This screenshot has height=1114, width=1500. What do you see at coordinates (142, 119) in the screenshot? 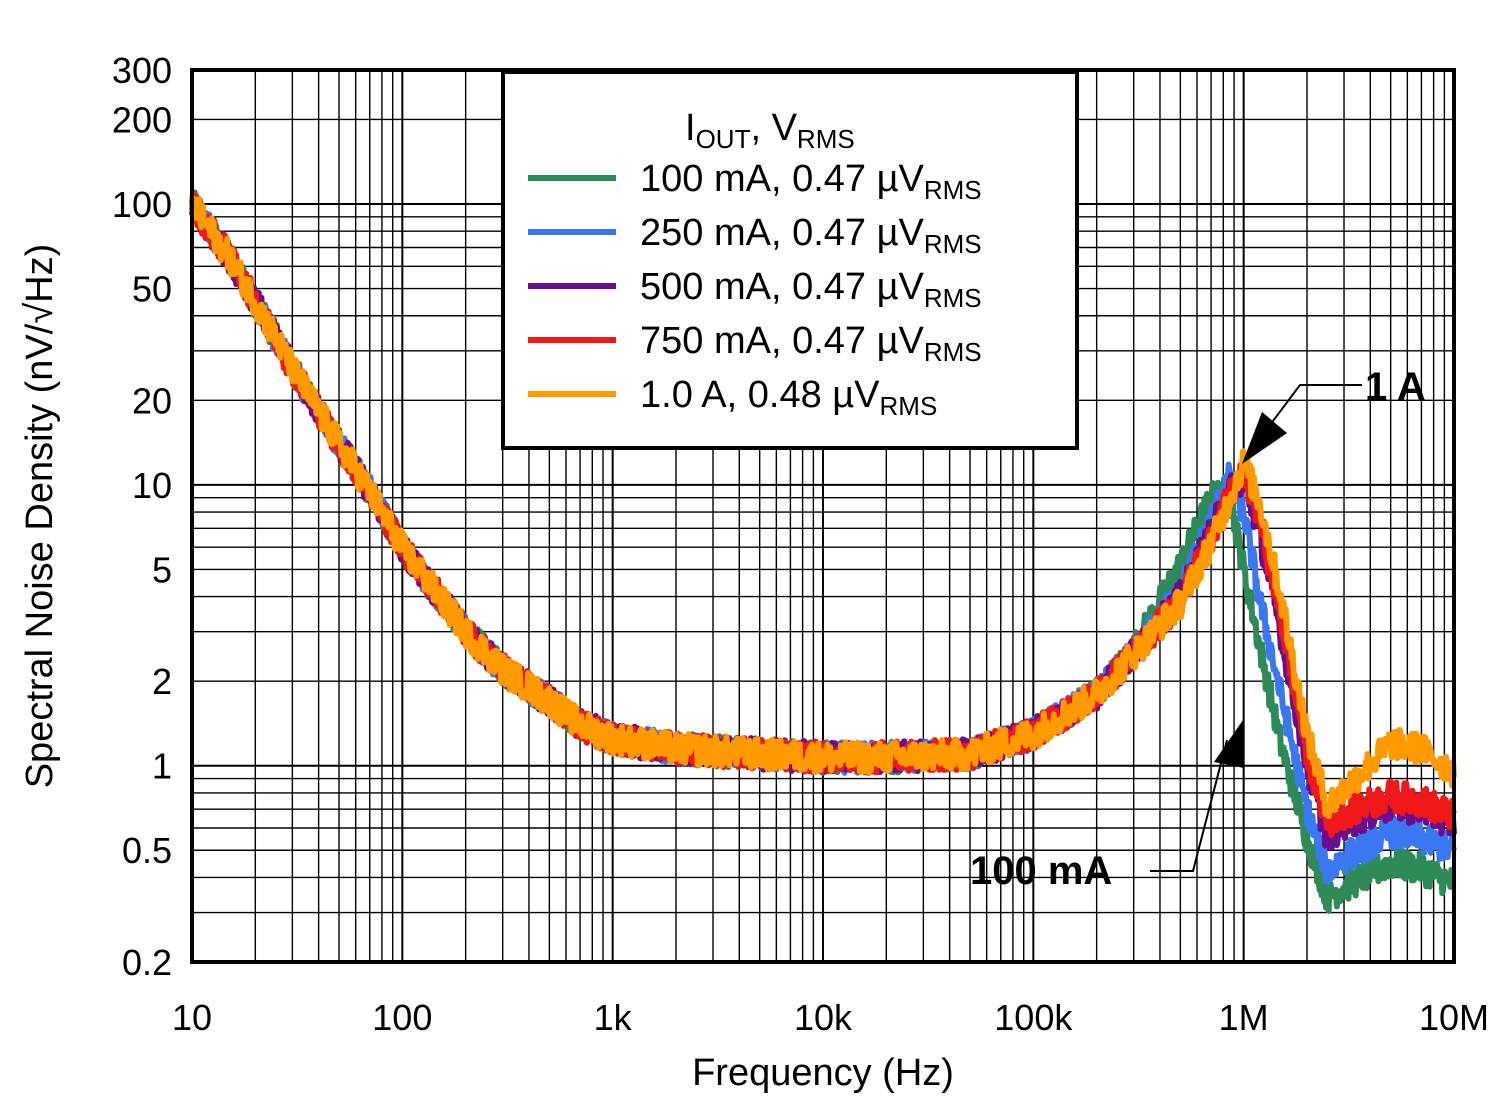
I see `y-tick-label: 200` at bounding box center [142, 119].